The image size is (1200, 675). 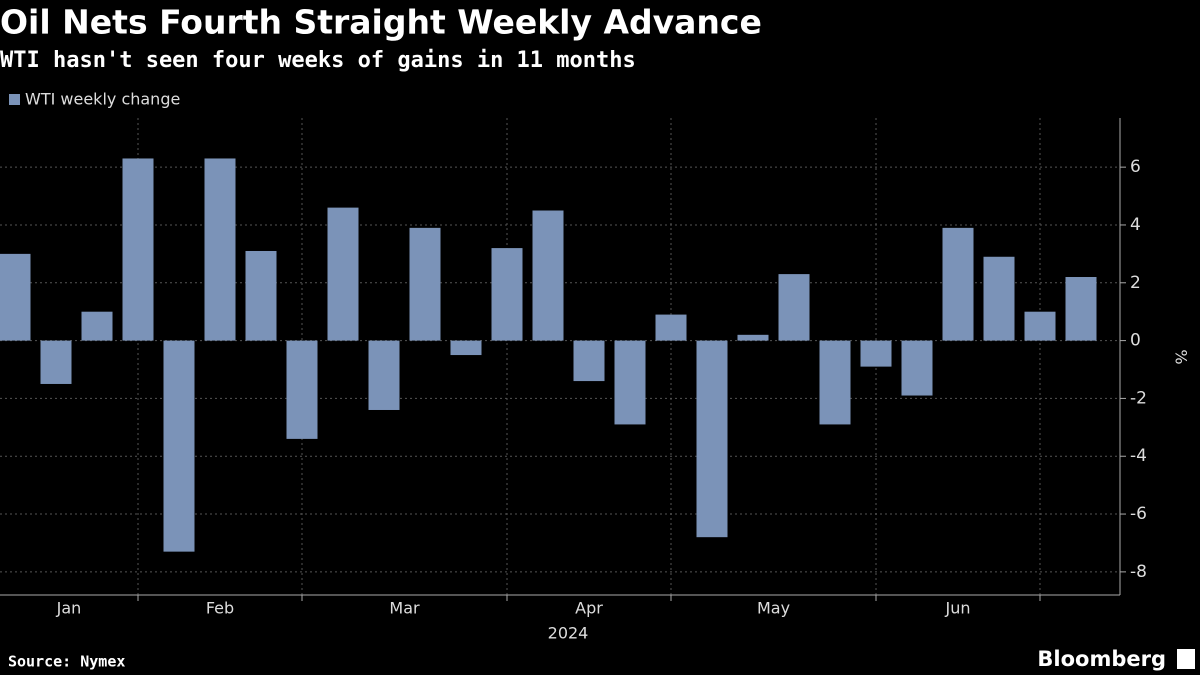 I want to click on y-tick-label: 4, so click(x=1135, y=225).